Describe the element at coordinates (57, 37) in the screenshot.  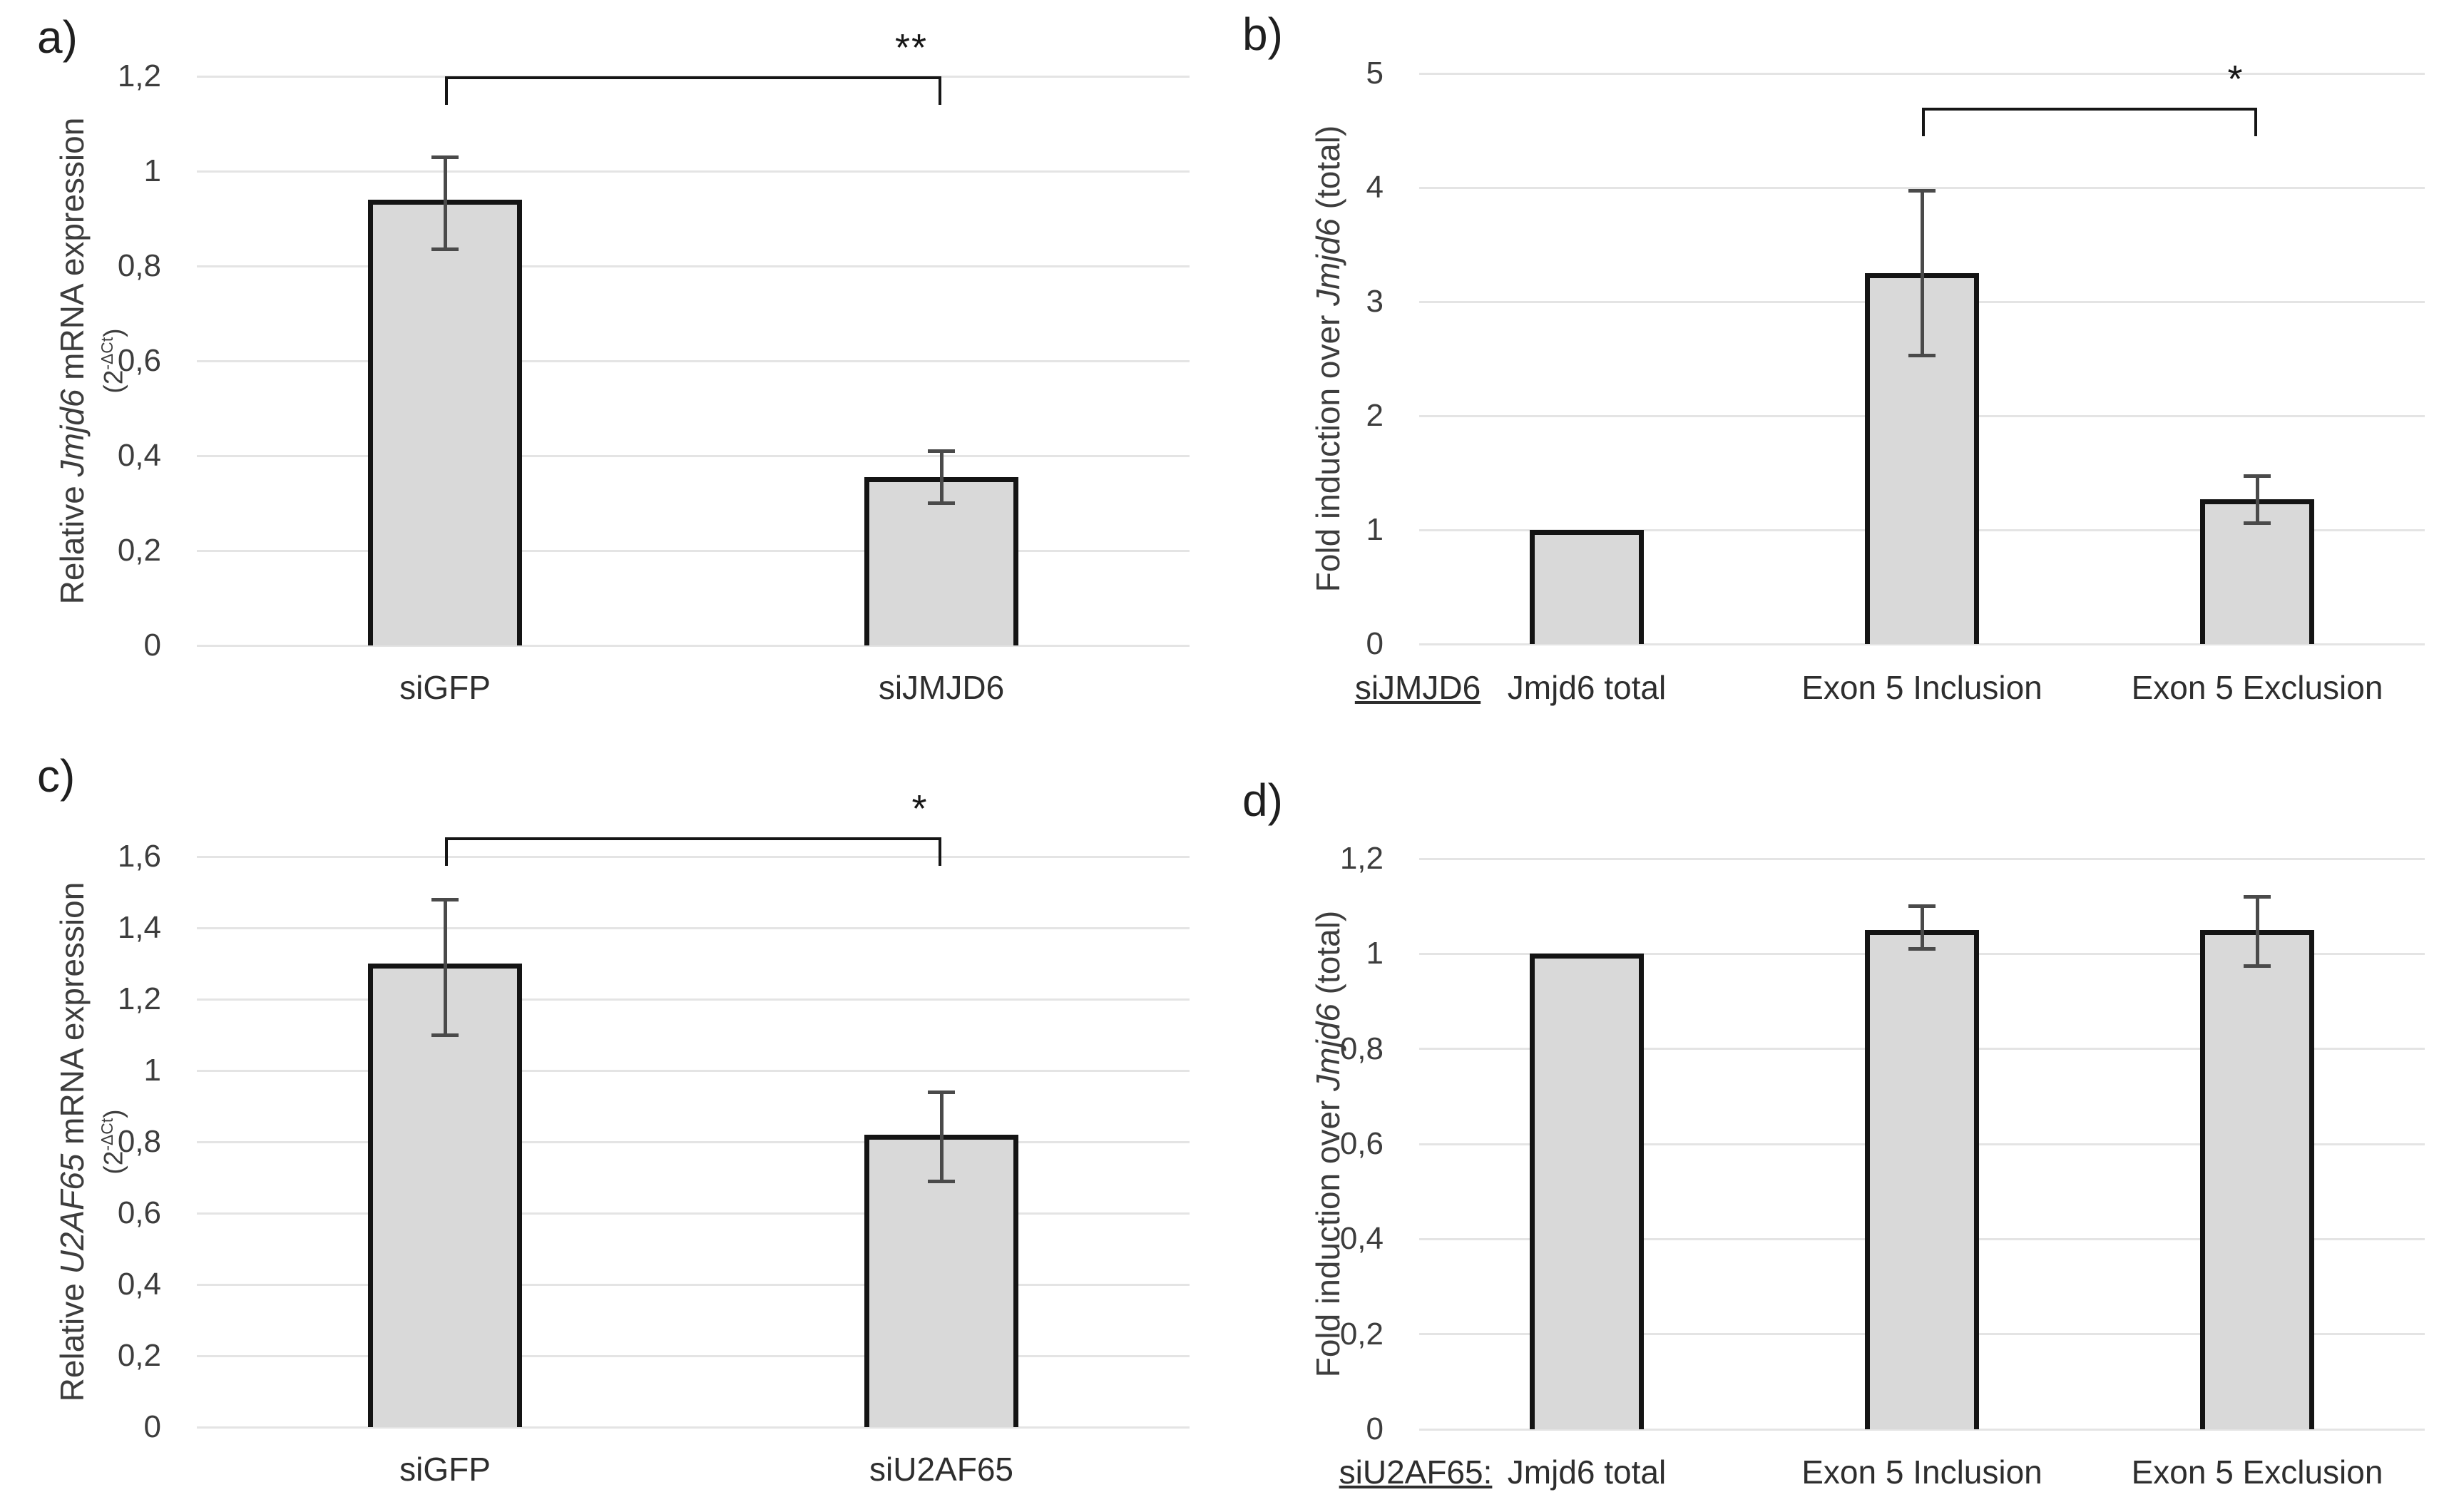
I see `panel-letter-a: a)` at that location.